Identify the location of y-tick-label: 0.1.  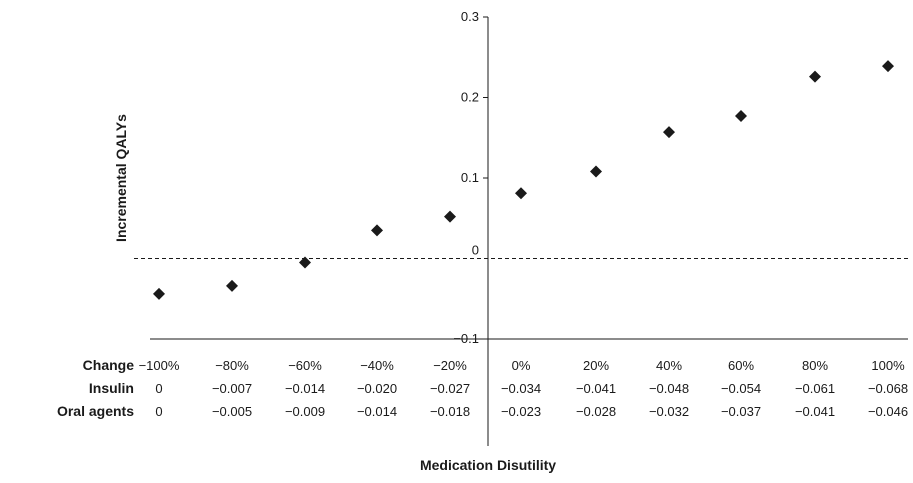
(470, 177).